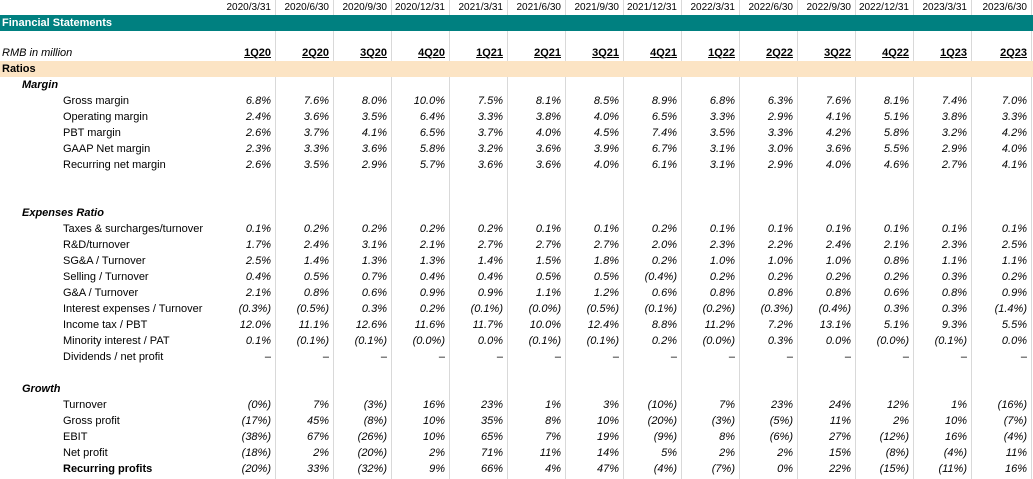 The width and height of the screenshot is (1033, 479). What do you see at coordinates (516, 213) in the screenshot?
I see `section-header: Expenses Ratio` at bounding box center [516, 213].